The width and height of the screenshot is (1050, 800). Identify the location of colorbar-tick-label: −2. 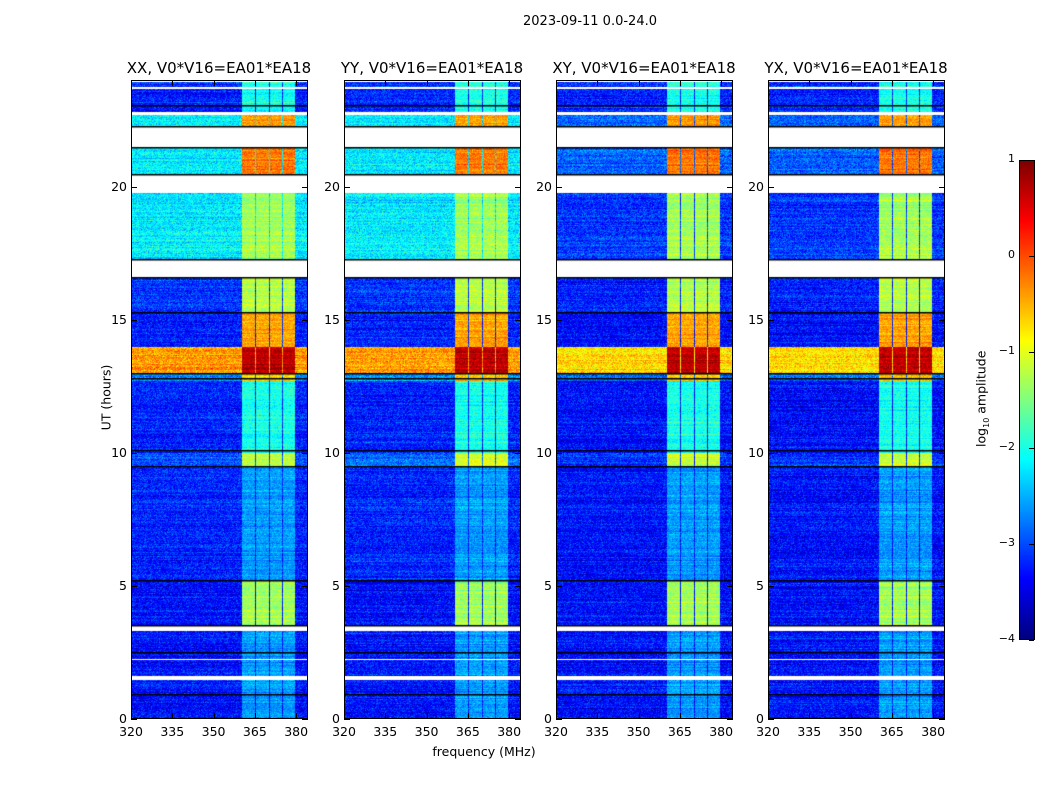
(1006, 446).